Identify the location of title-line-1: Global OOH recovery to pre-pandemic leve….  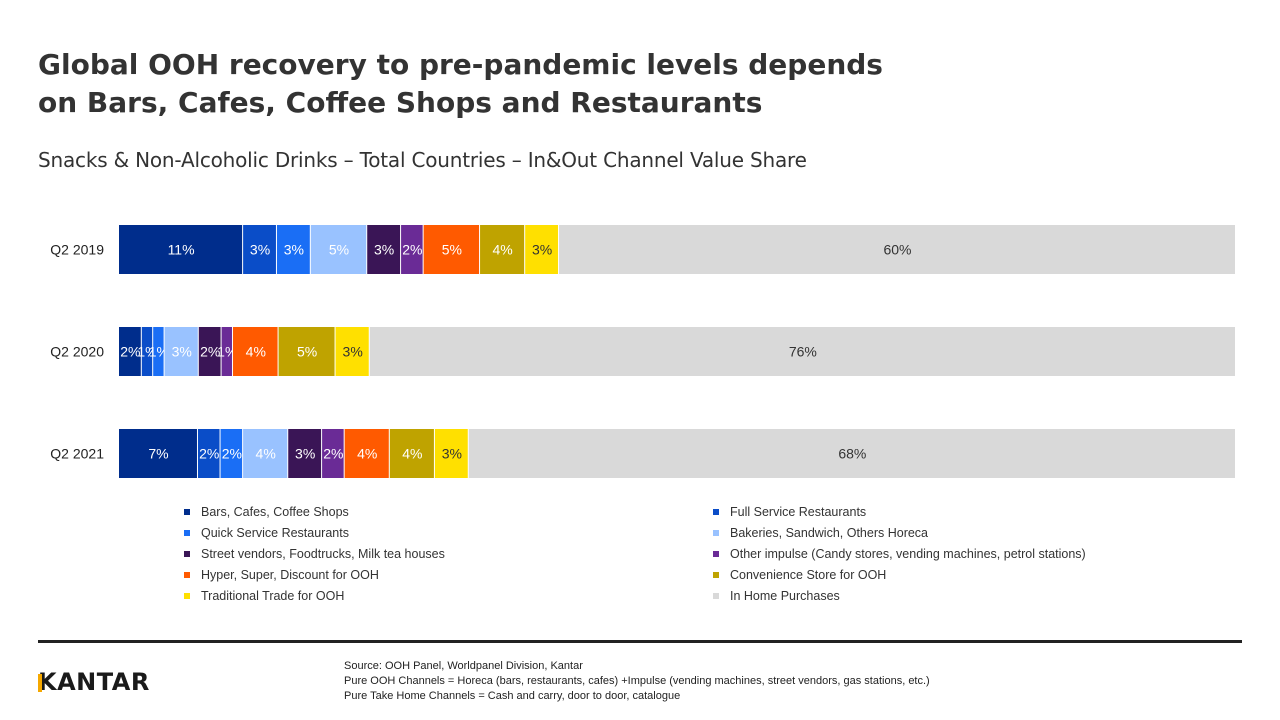
(460, 64).